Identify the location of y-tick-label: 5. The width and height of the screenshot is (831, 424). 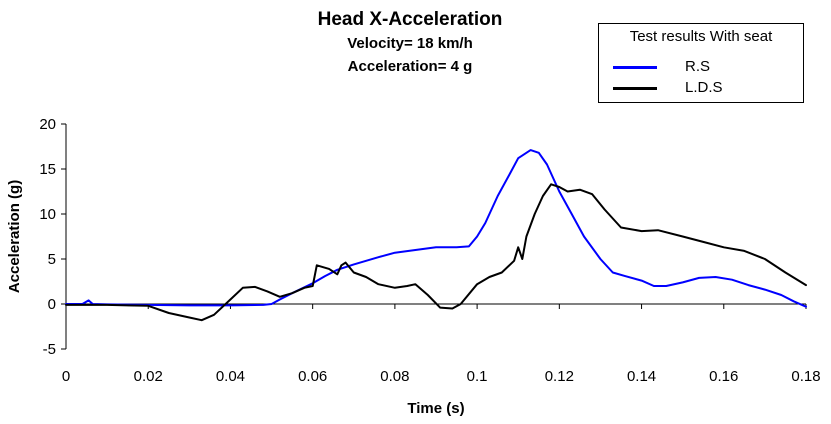
(52, 259).